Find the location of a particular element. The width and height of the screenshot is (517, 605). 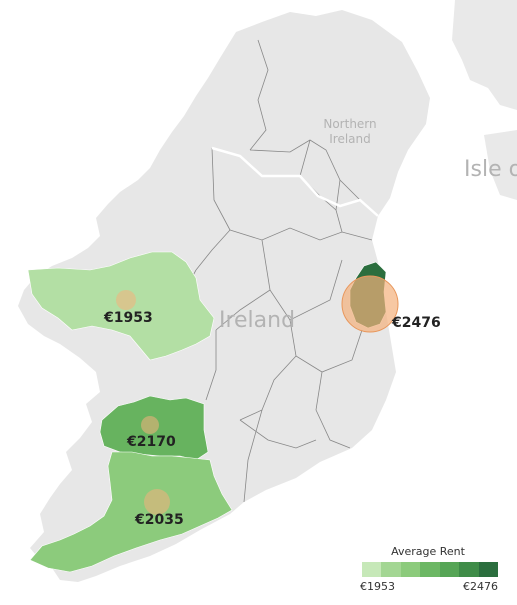

label-isle: Isle o is located at coordinates (490, 169).